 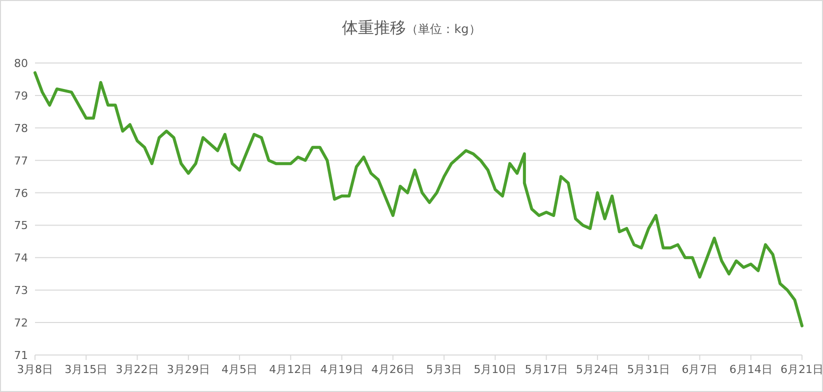 What do you see at coordinates (290, 369) in the screenshot?
I see `x-tick-label: 4月12日` at bounding box center [290, 369].